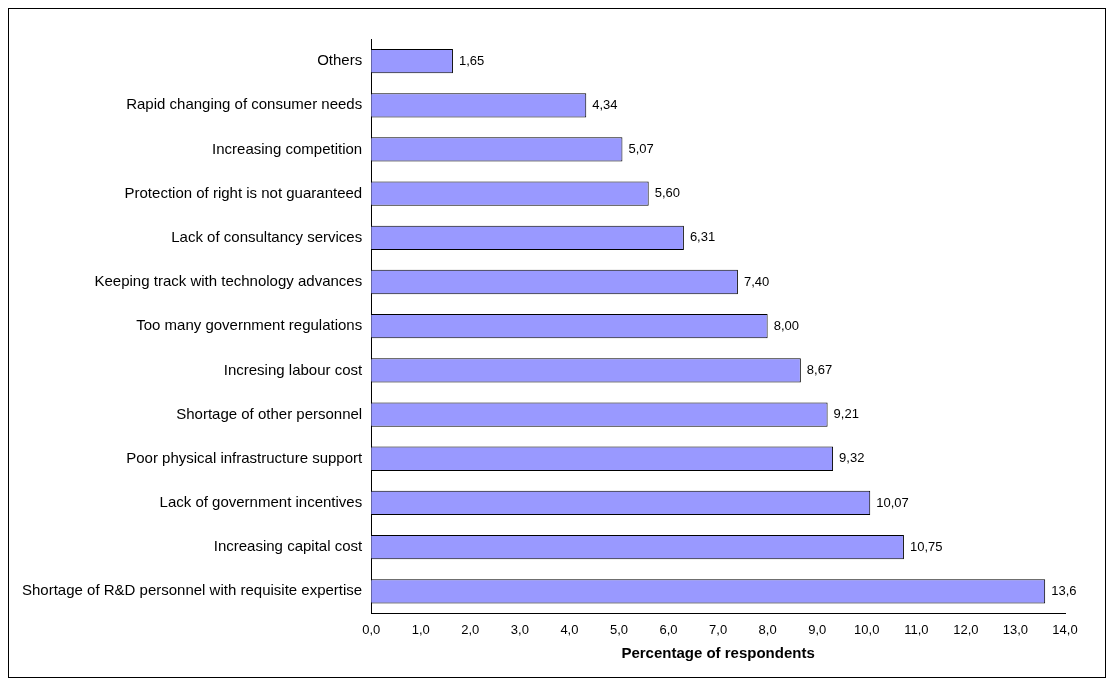 This screenshot has height=688, width=1116. I want to click on y-tick-label: Rapid changing of consumer needs, so click(244, 104).